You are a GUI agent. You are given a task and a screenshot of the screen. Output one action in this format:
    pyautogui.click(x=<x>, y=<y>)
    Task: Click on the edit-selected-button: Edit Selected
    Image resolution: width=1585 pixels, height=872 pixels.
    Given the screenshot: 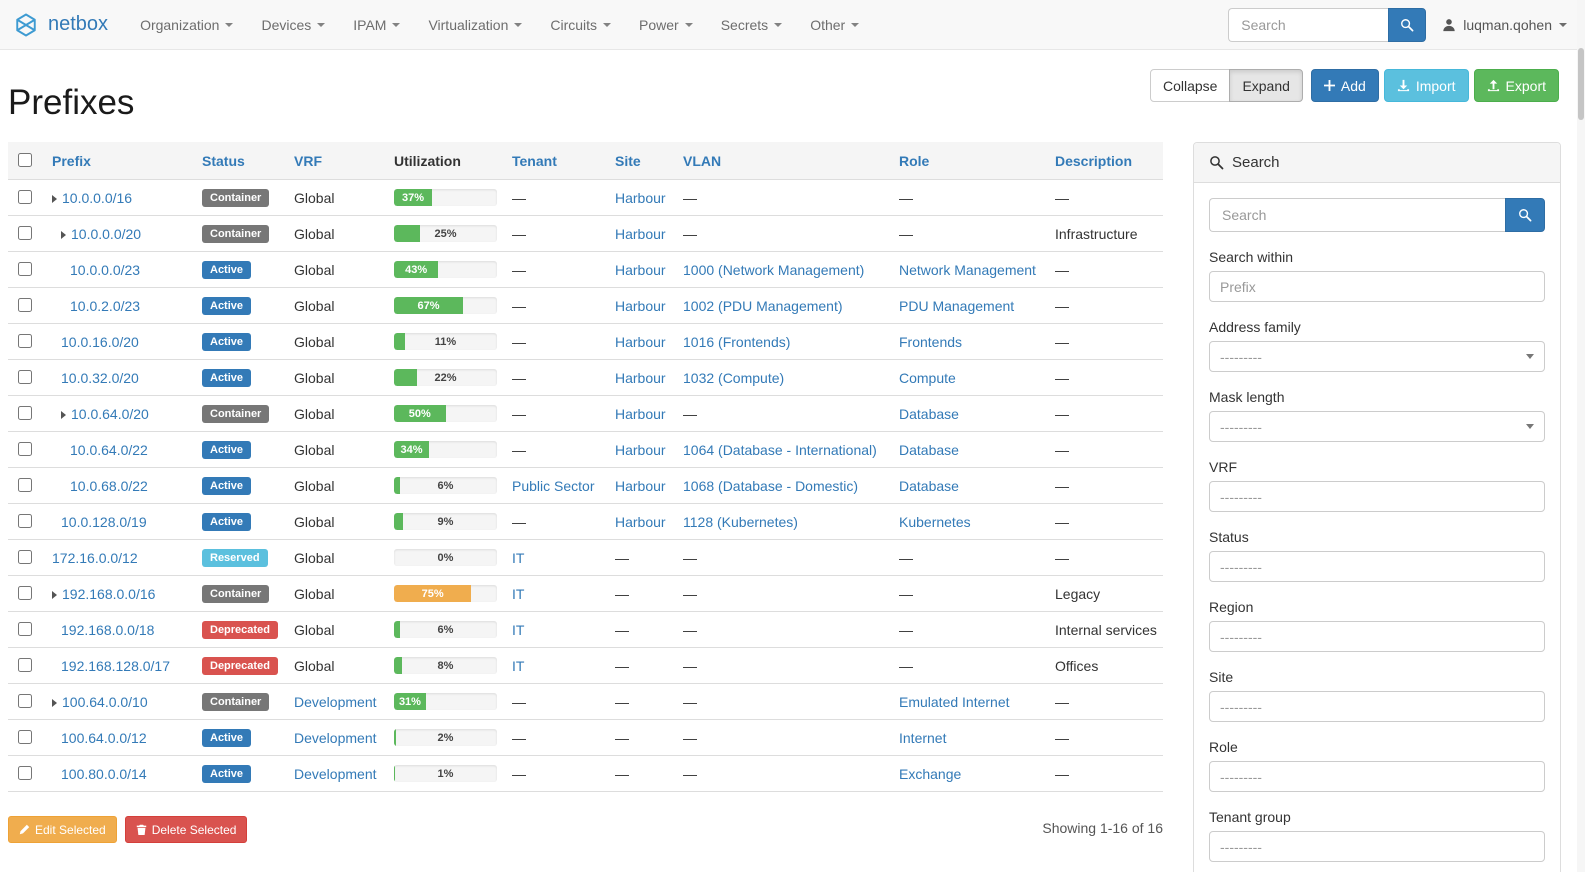 What is the action you would take?
    pyautogui.click(x=62, y=829)
    